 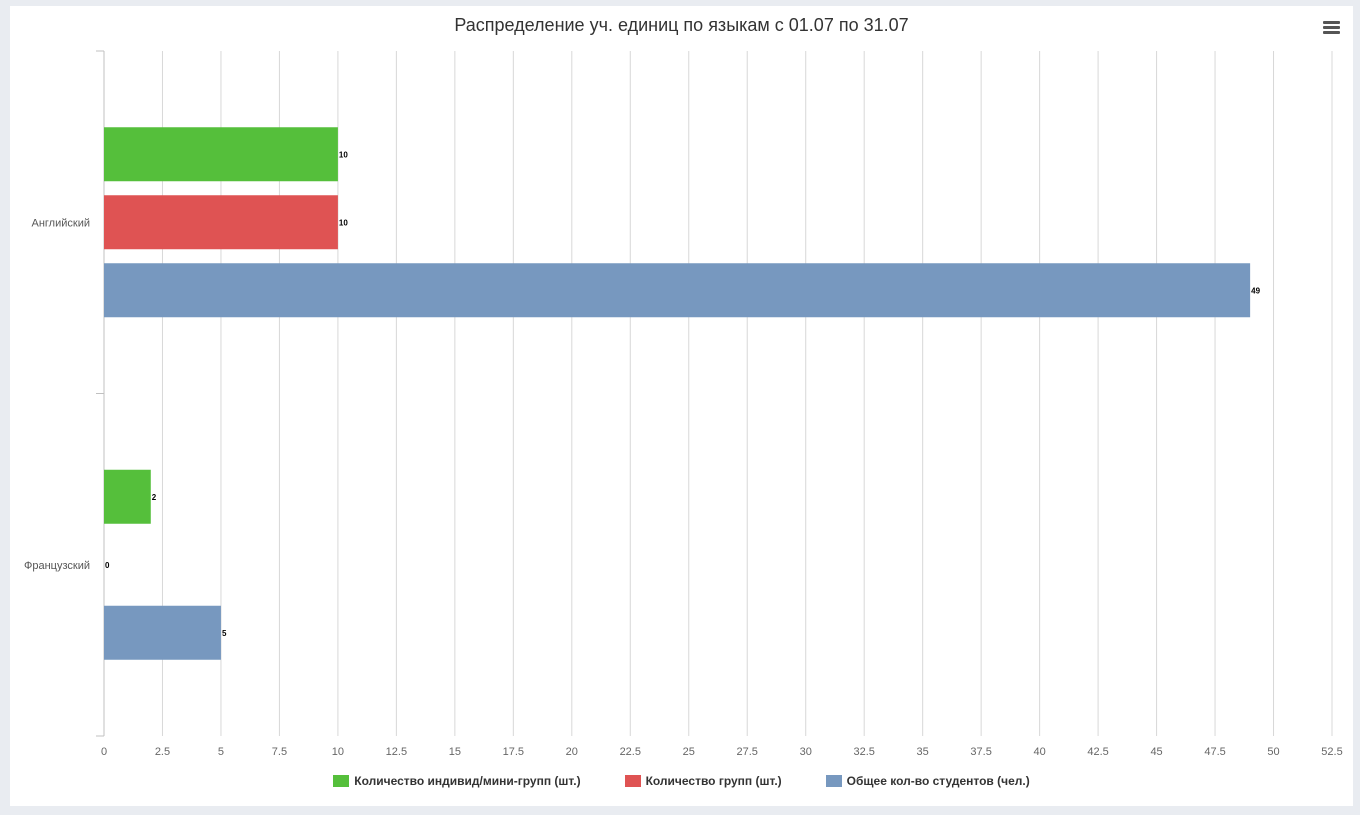 What do you see at coordinates (572, 752) in the screenshot?
I see `x-tick-label: 20` at bounding box center [572, 752].